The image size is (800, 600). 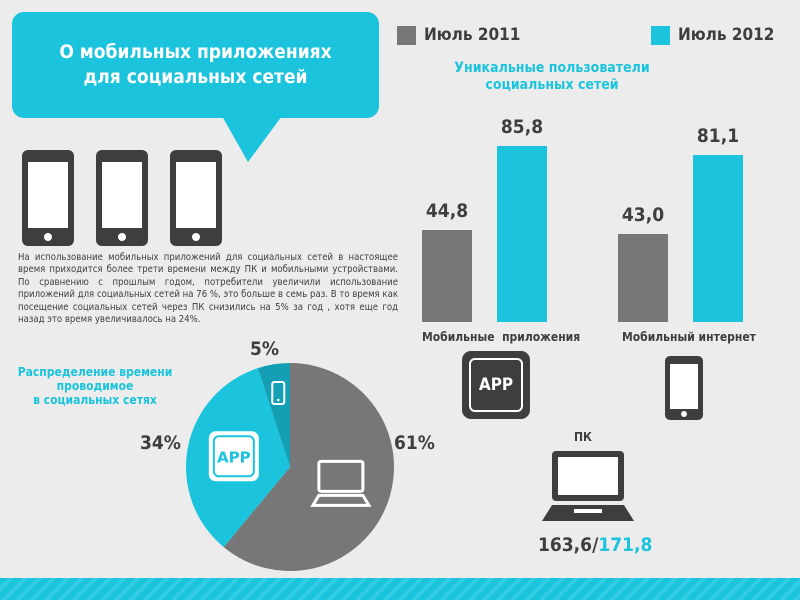 I want to click on app-icon-label: APP, so click(x=496, y=385).